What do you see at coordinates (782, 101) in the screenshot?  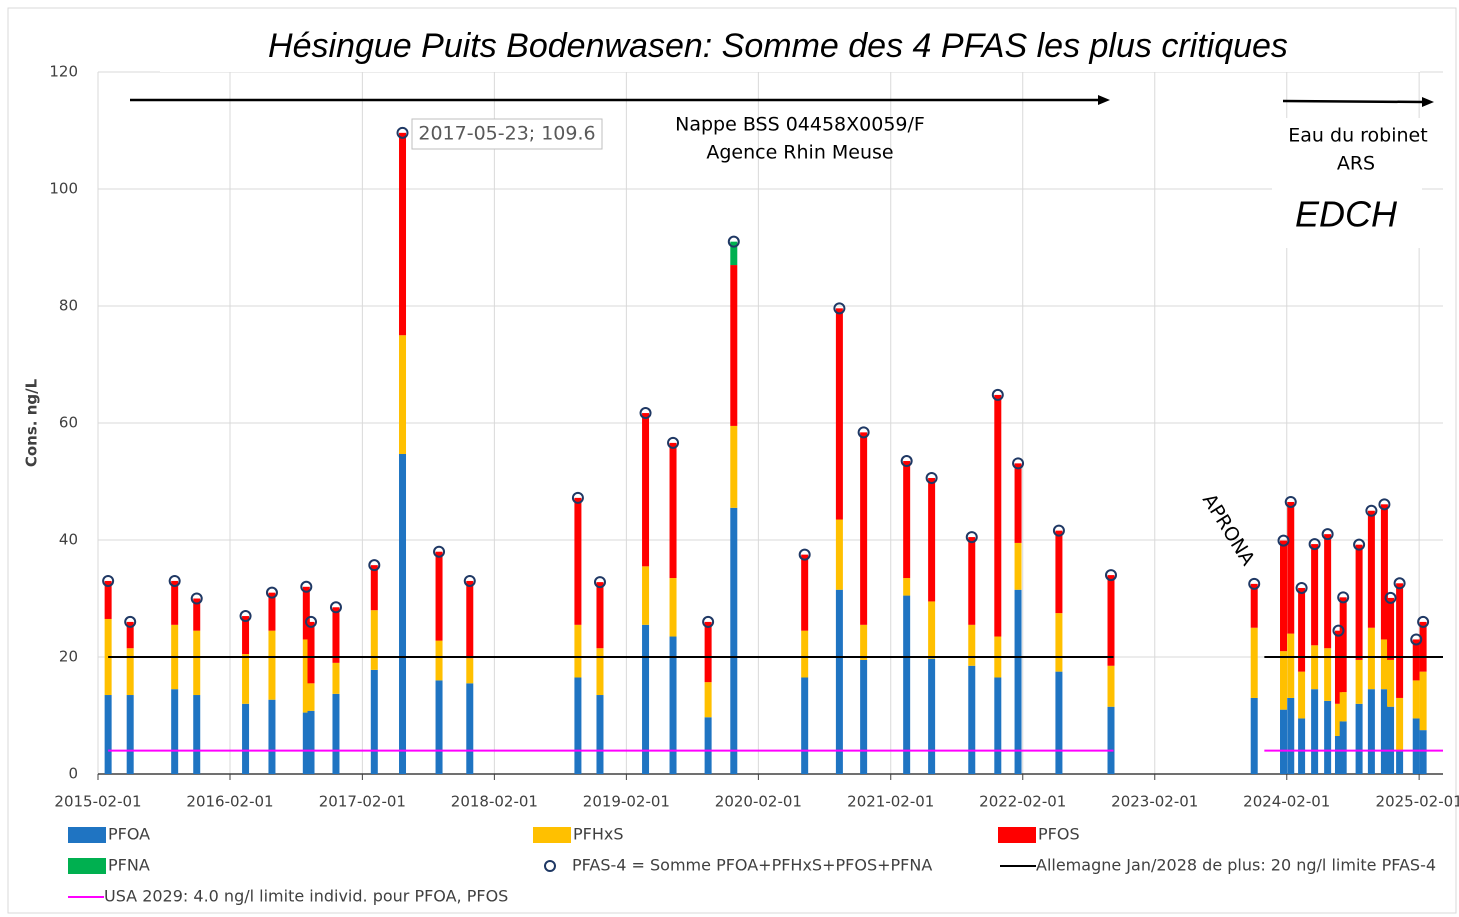 I see `arrow` at bounding box center [782, 101].